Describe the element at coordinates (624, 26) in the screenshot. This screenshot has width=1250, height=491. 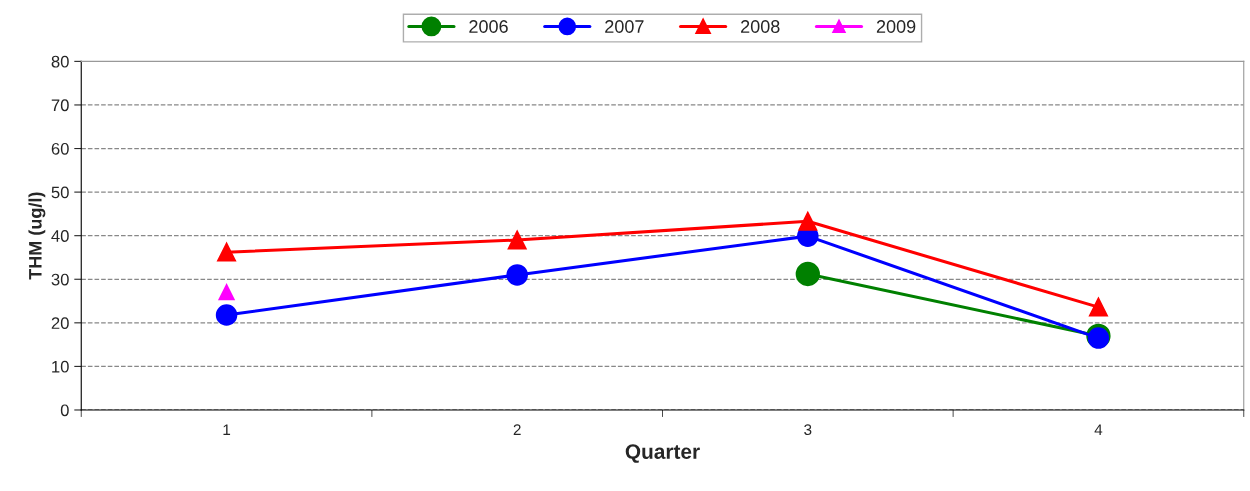
I see `legend-label: 2007` at that location.